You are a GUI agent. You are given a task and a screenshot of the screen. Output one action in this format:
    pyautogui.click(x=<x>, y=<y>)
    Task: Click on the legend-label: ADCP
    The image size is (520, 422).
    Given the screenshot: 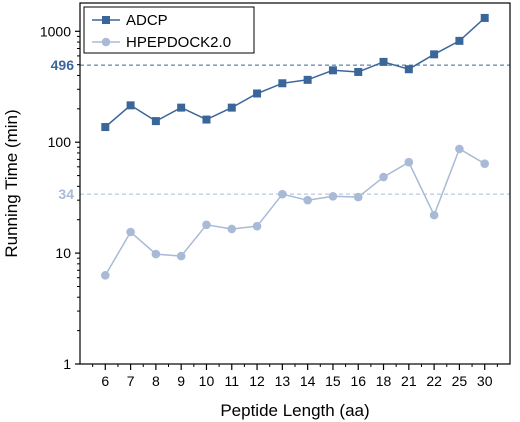 What is the action you would take?
    pyautogui.click(x=147, y=20)
    